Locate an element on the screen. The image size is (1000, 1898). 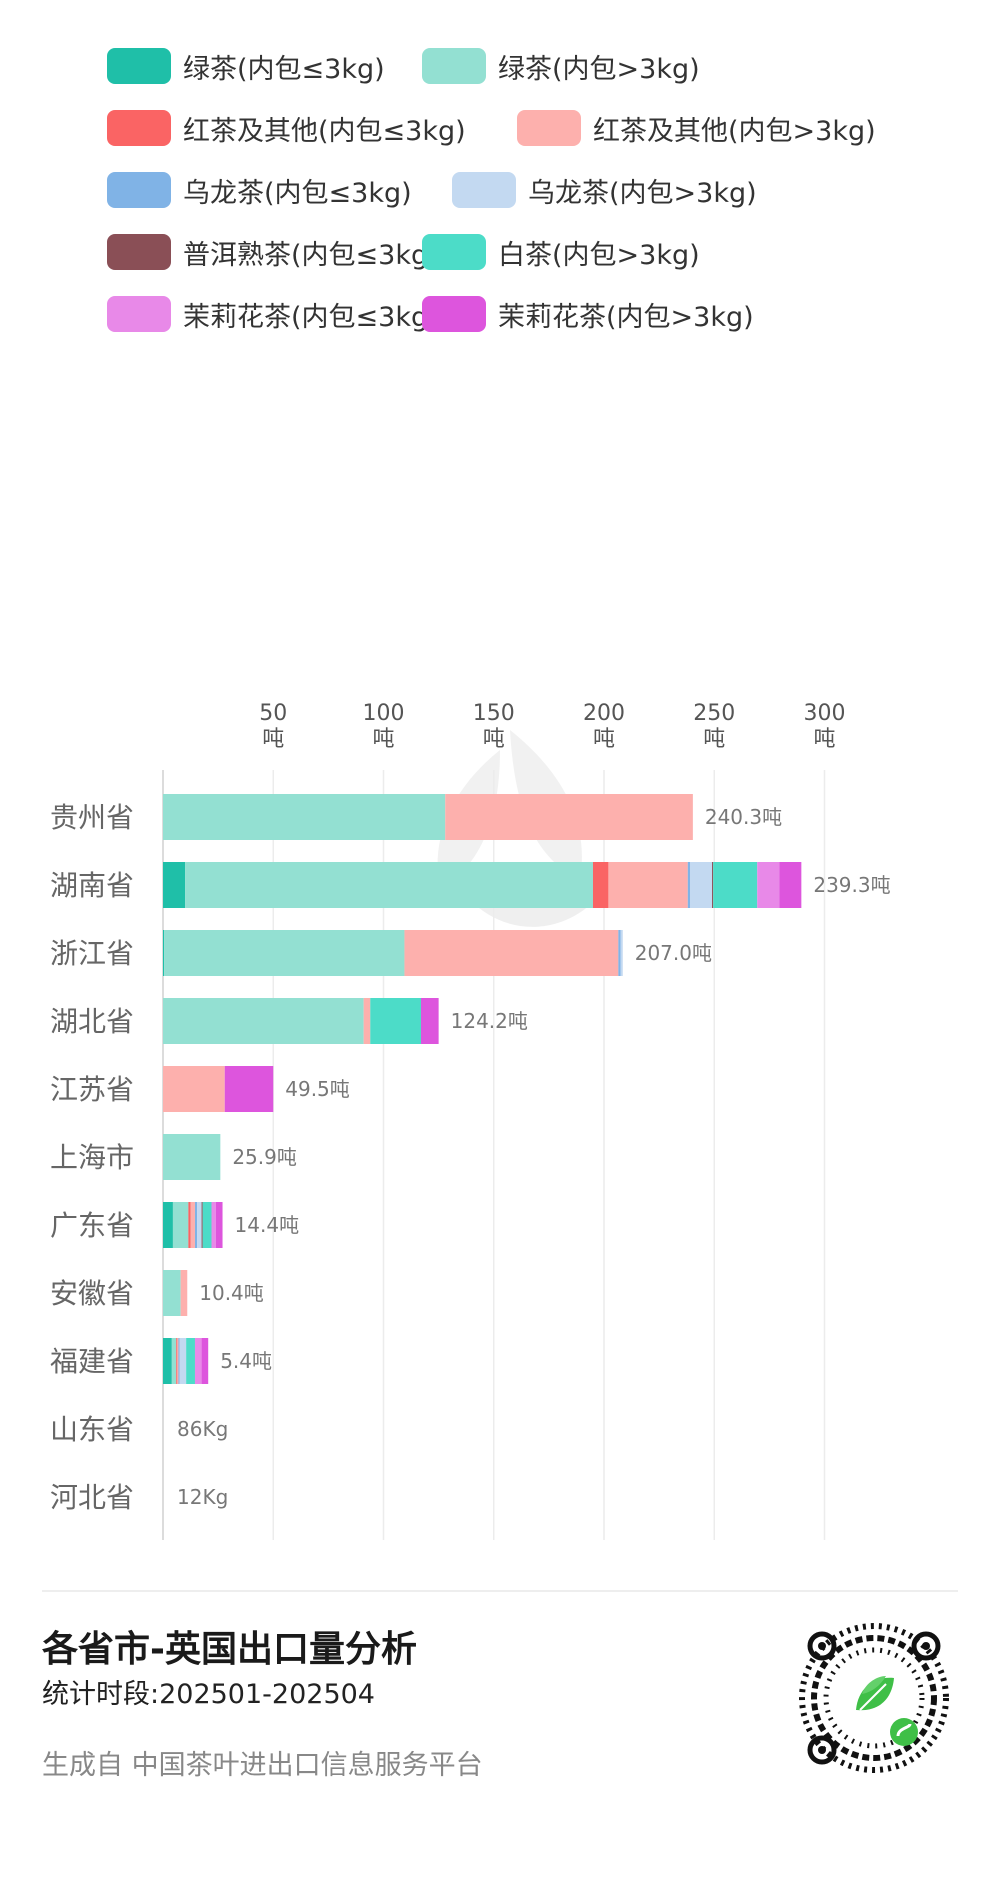
value-label: 5.4吨 is located at coordinates (246, 1361).